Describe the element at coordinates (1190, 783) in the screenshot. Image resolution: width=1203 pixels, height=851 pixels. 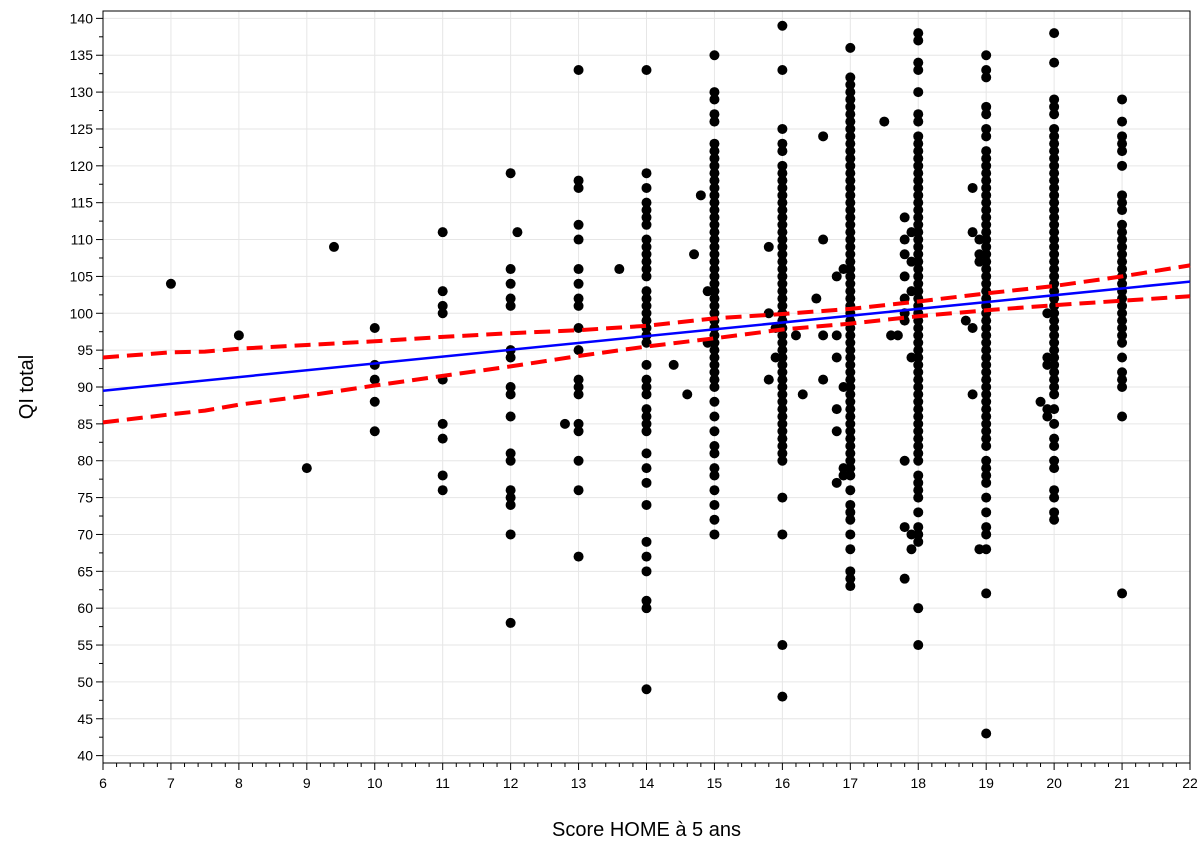
I see `x-tick-label: 22` at that location.